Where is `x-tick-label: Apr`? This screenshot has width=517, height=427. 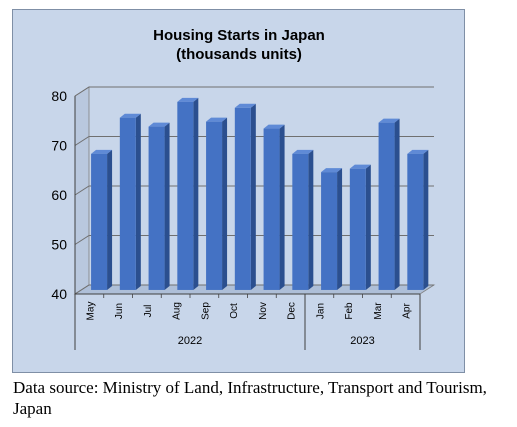 x-tick-label: Apr is located at coordinates (407, 311).